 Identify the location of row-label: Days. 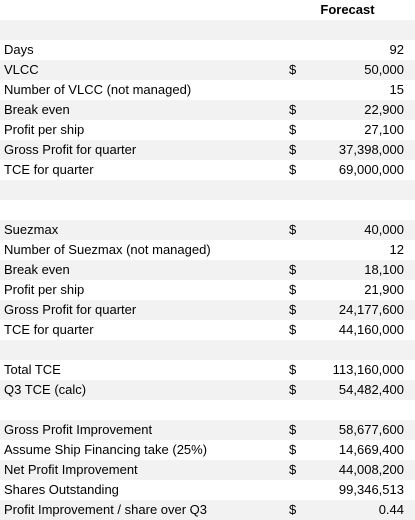
(19, 49).